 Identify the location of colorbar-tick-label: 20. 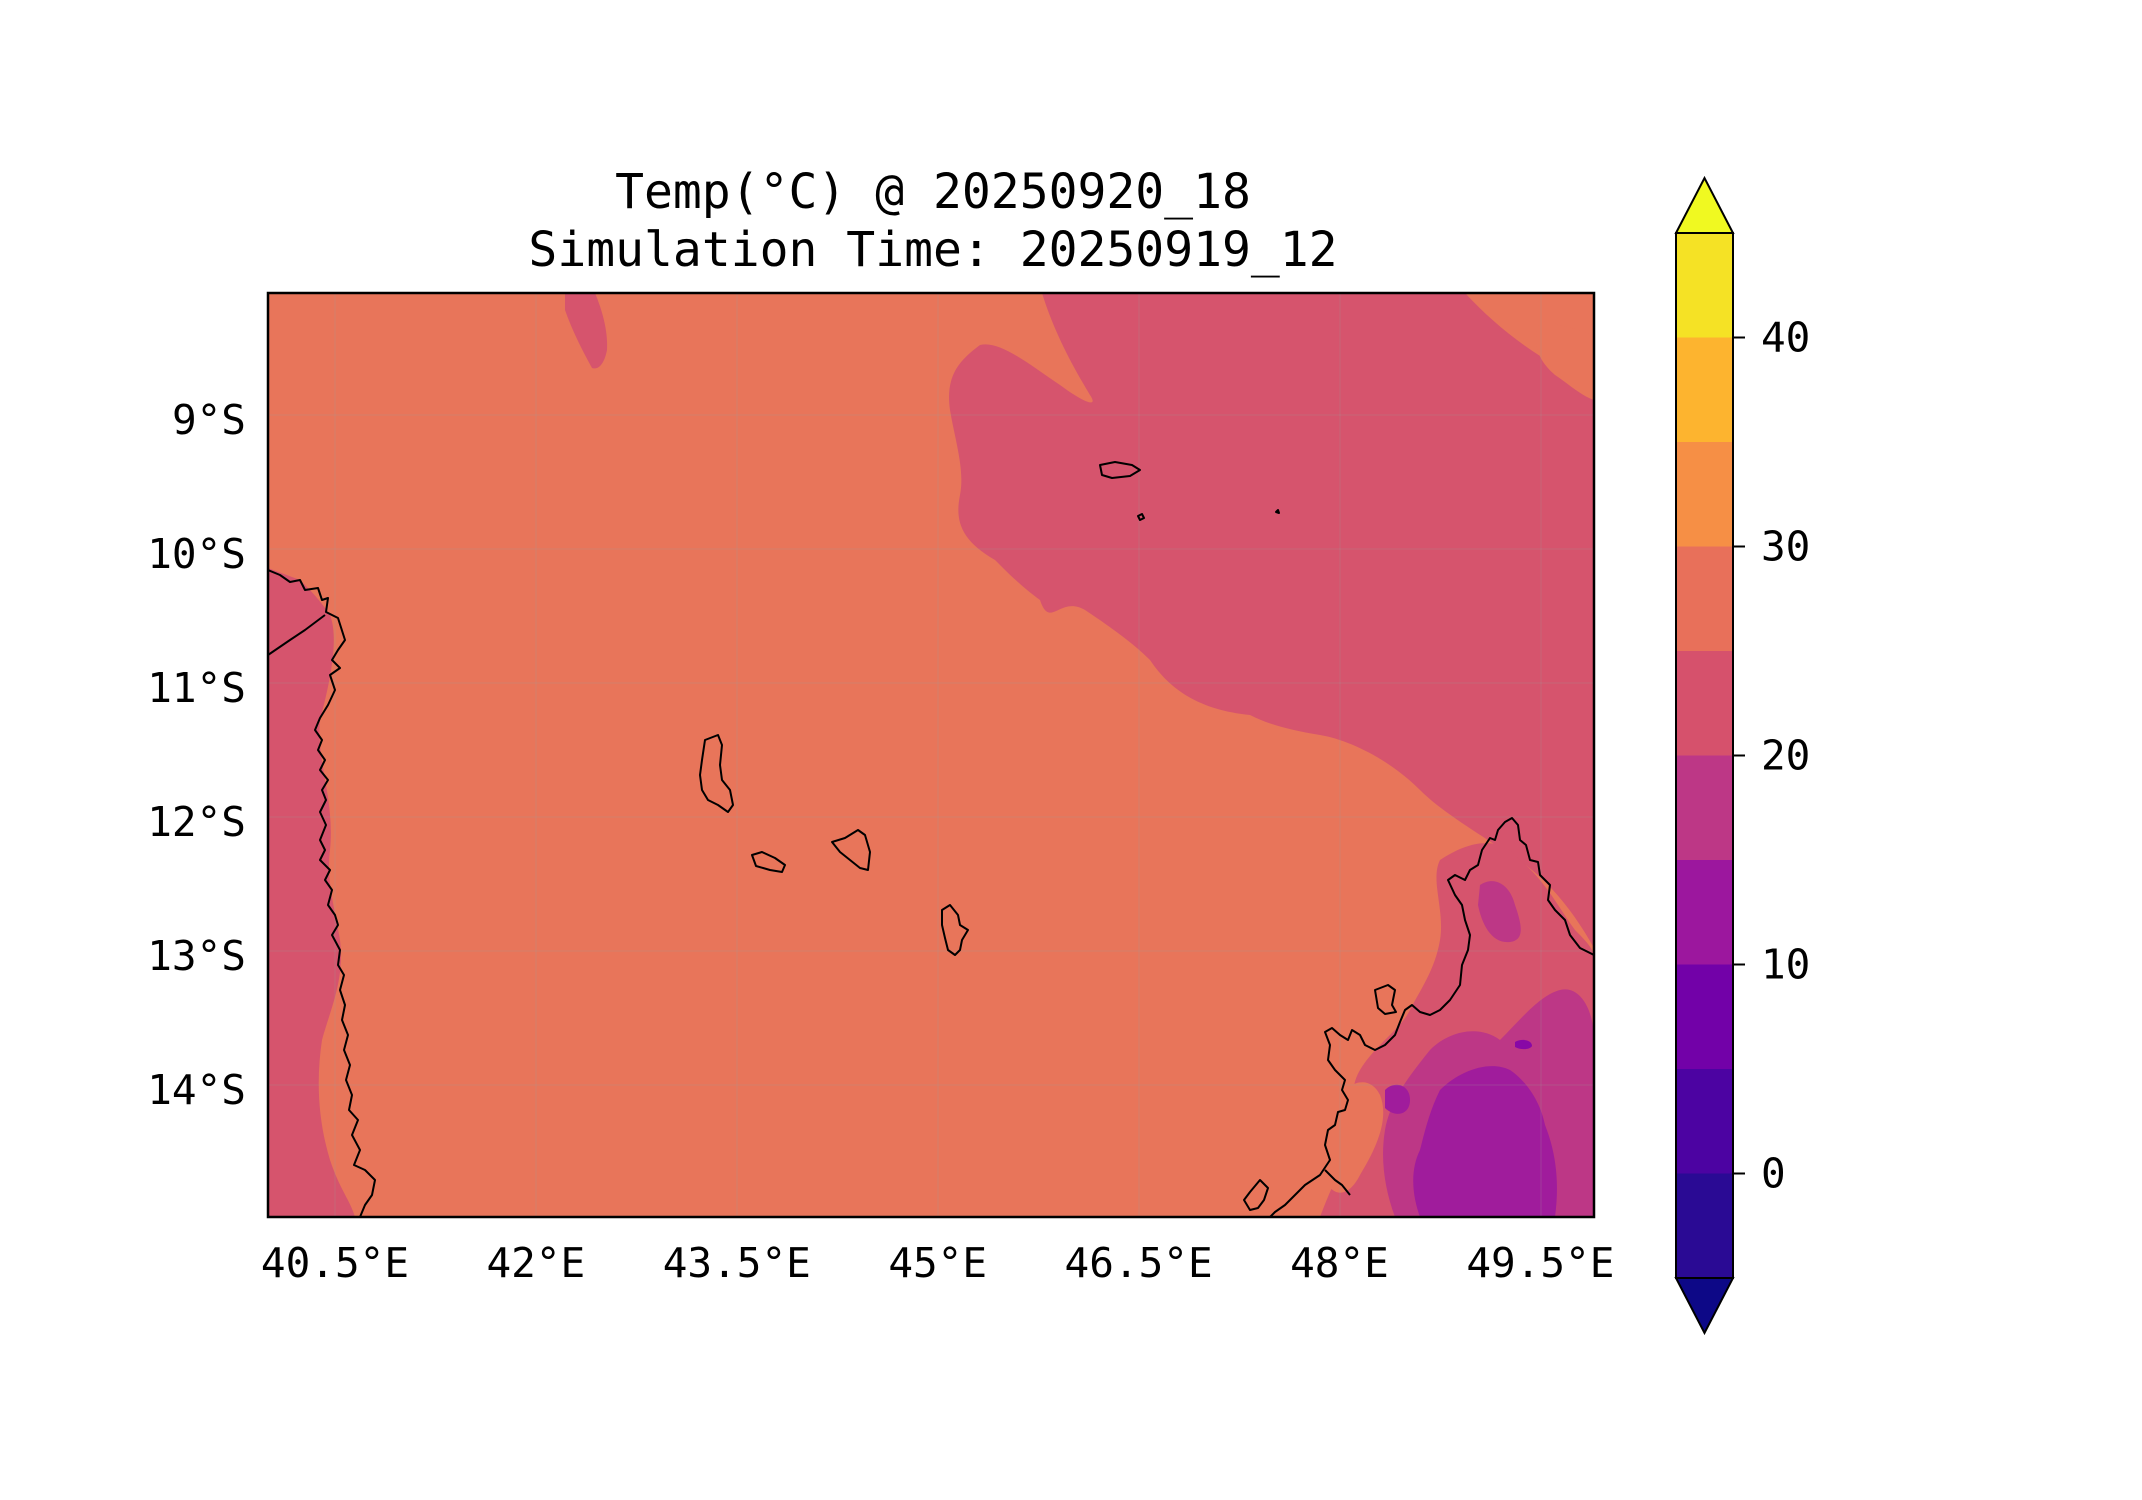
(1785, 756).